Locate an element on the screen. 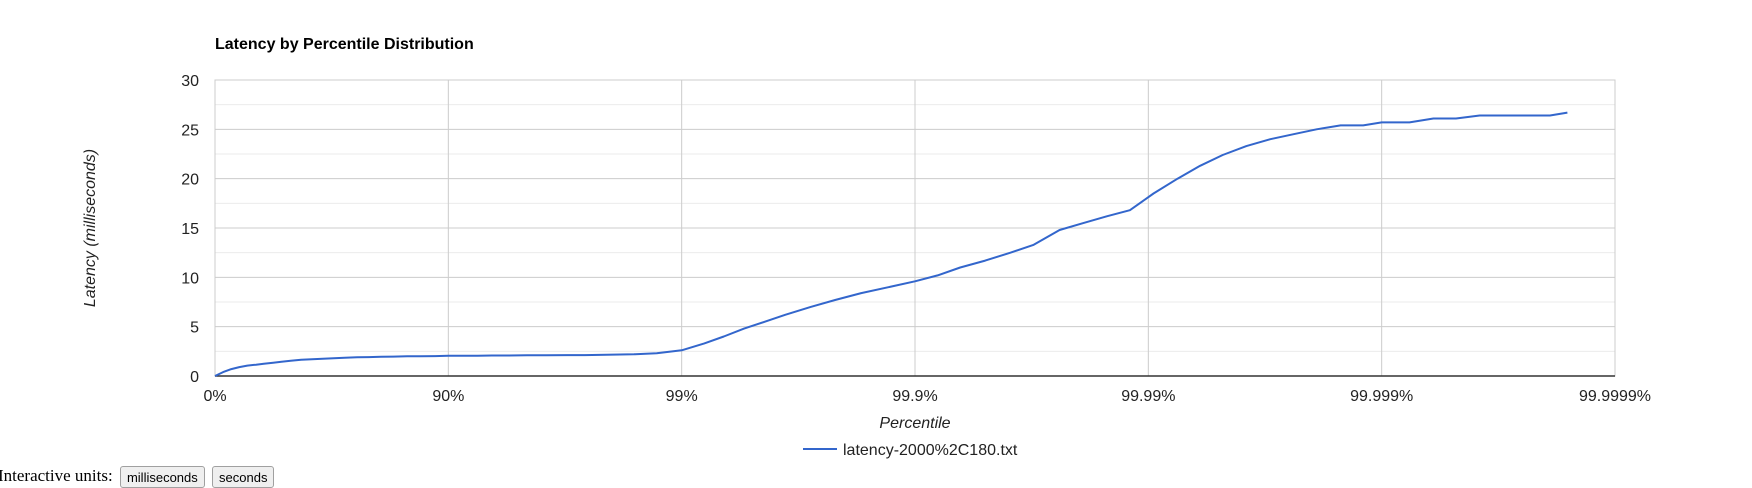 Image resolution: width=1752 pixels, height=488 pixels. interactive-units-controls: Interactive units: milliseconds seconds is located at coordinates (137, 477).